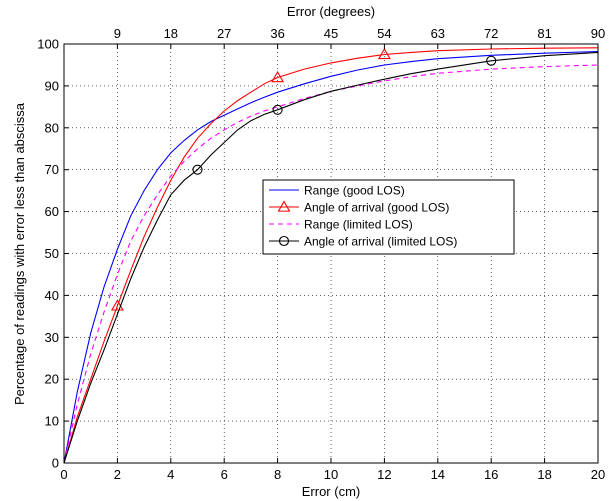  What do you see at coordinates (438, 474) in the screenshot?
I see `x-tick-label: 14` at bounding box center [438, 474].